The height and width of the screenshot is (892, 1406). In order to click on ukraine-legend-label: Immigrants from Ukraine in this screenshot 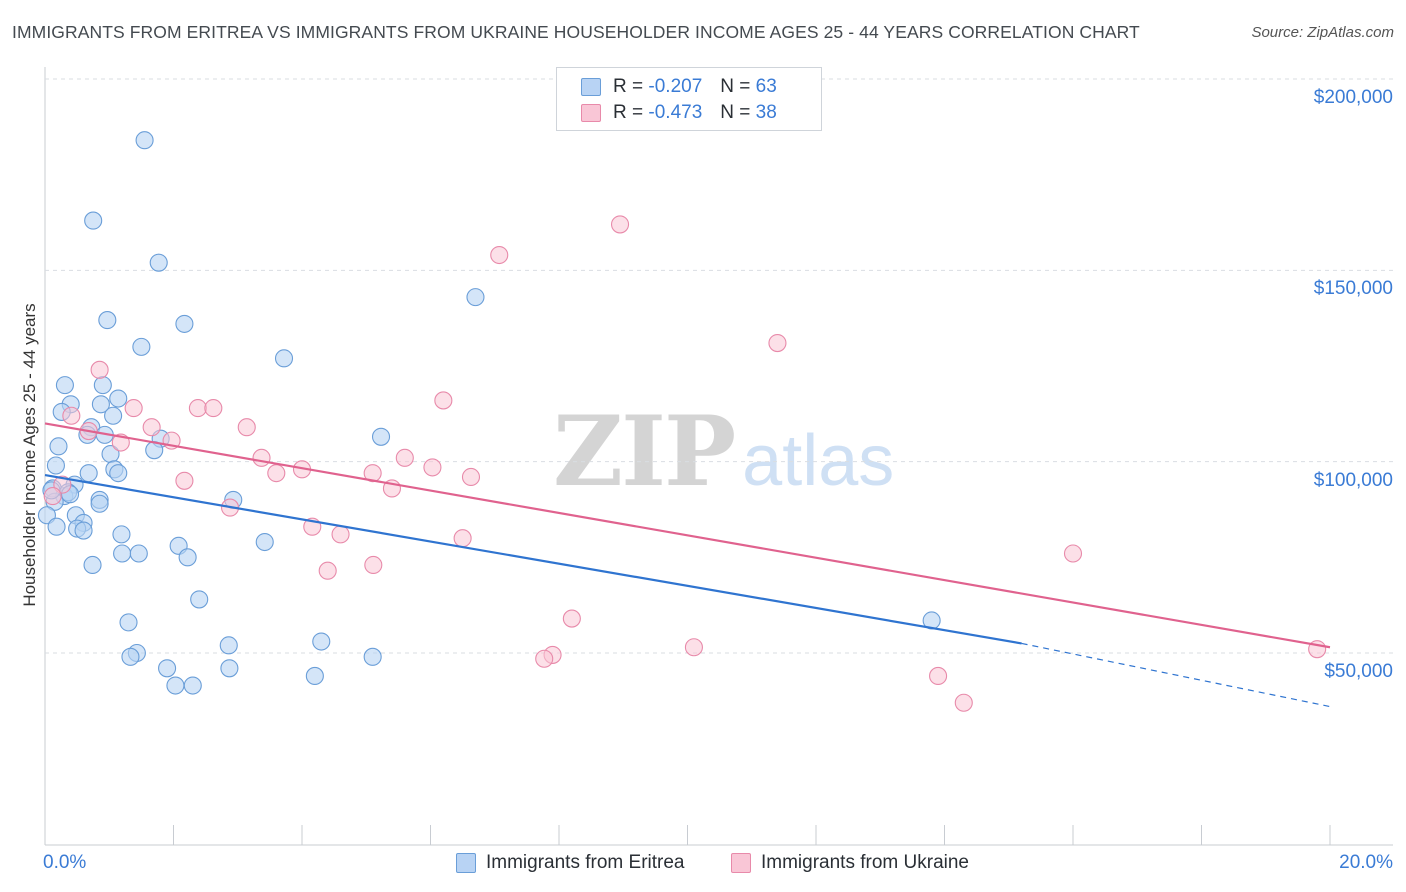, I will do `click(865, 862)`.